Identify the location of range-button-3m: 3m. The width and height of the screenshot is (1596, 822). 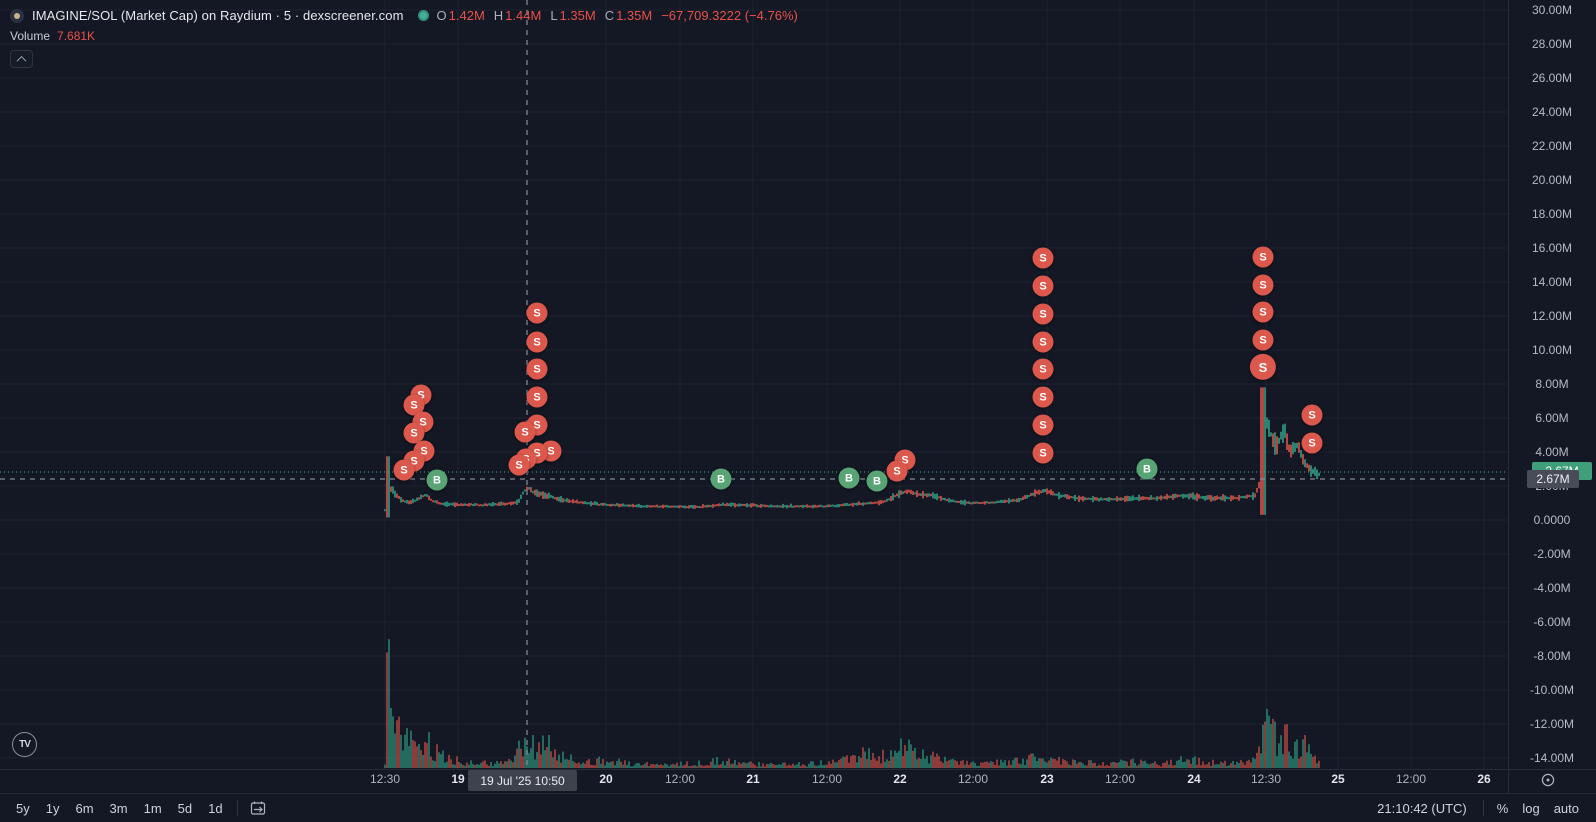
(118, 808).